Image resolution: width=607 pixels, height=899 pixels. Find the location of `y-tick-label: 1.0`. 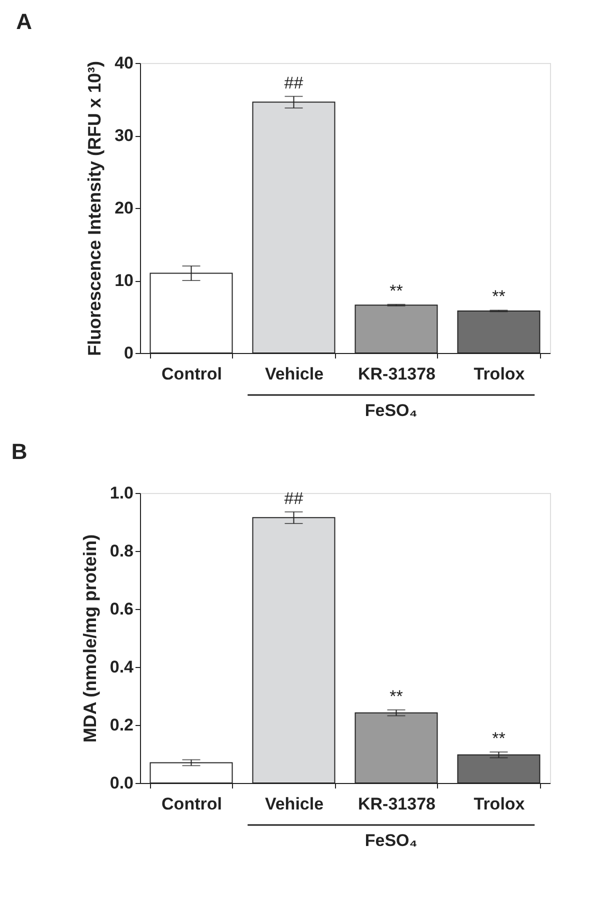

y-tick-label: 1.0 is located at coordinates (122, 493).